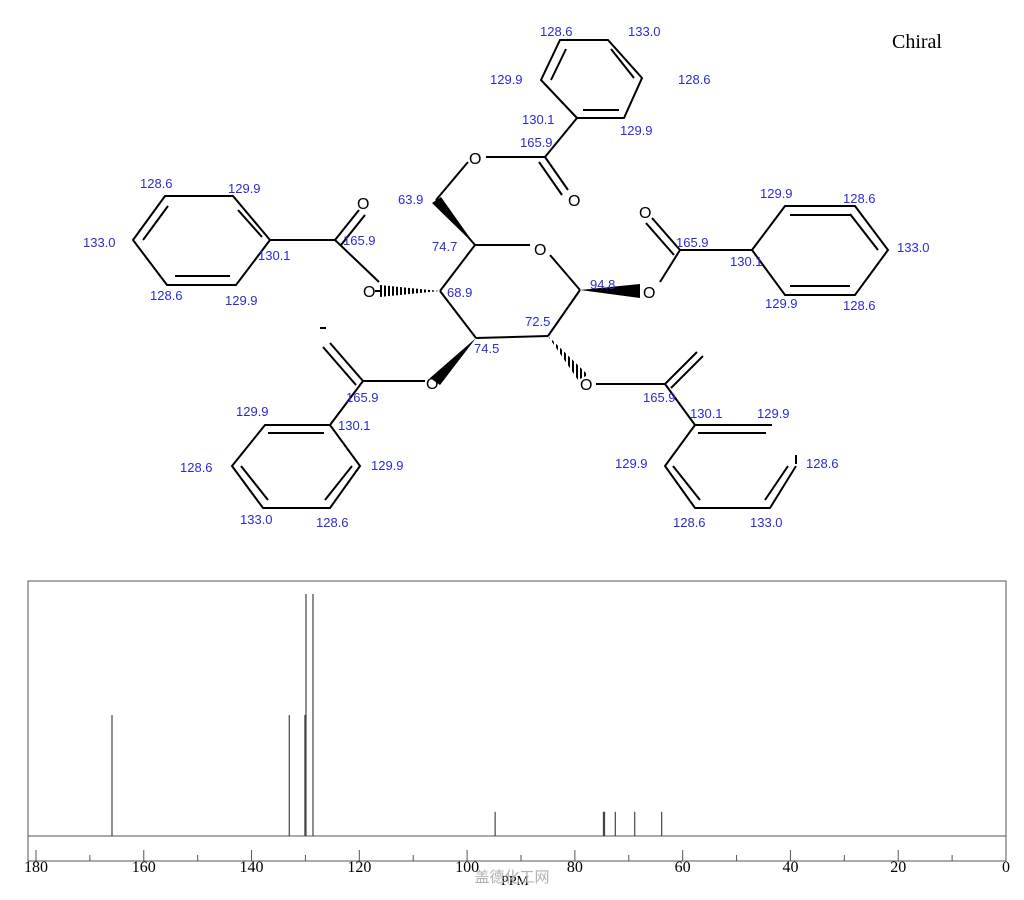 This screenshot has height=900, width=1024. I want to click on hash-bond-c4, so click(410, 291).